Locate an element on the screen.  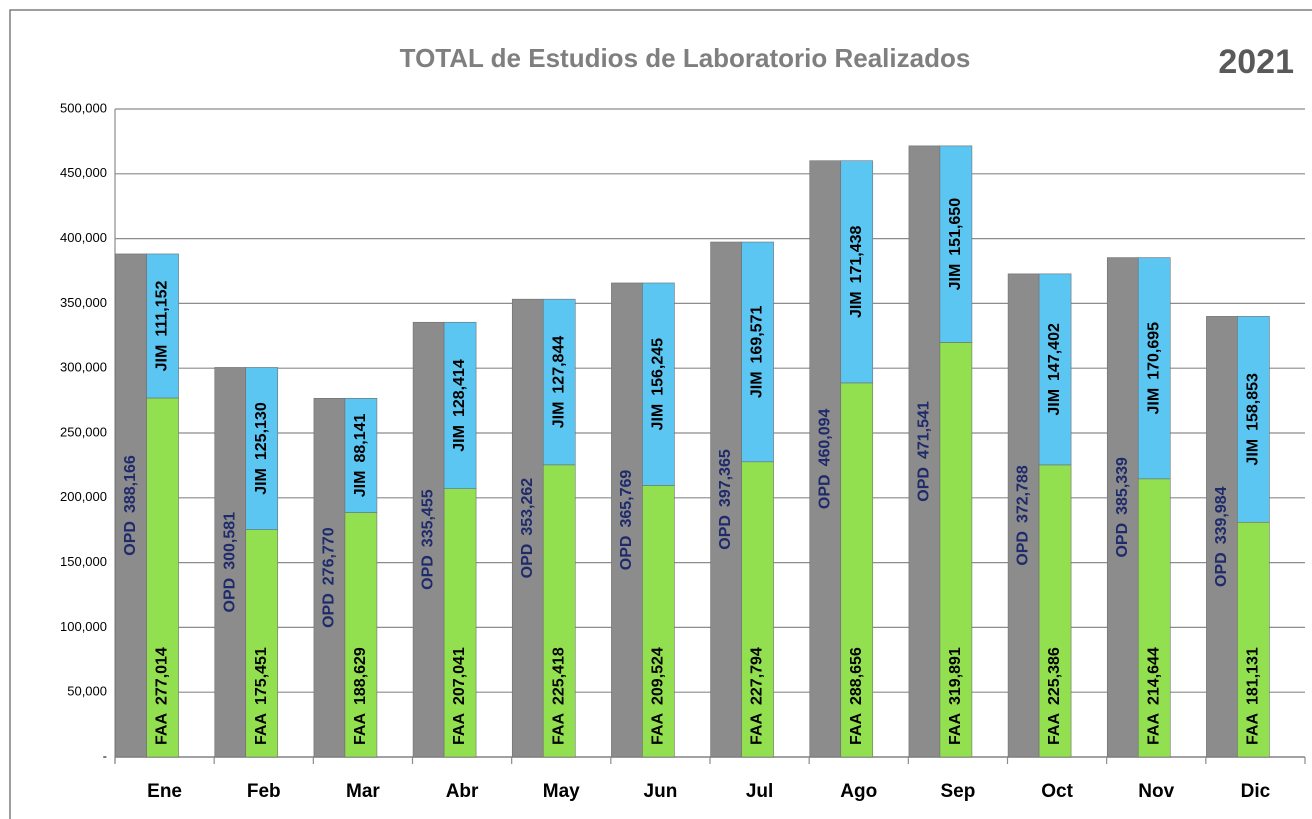
data-label: OPD 372,788 is located at coordinates (1023, 515).